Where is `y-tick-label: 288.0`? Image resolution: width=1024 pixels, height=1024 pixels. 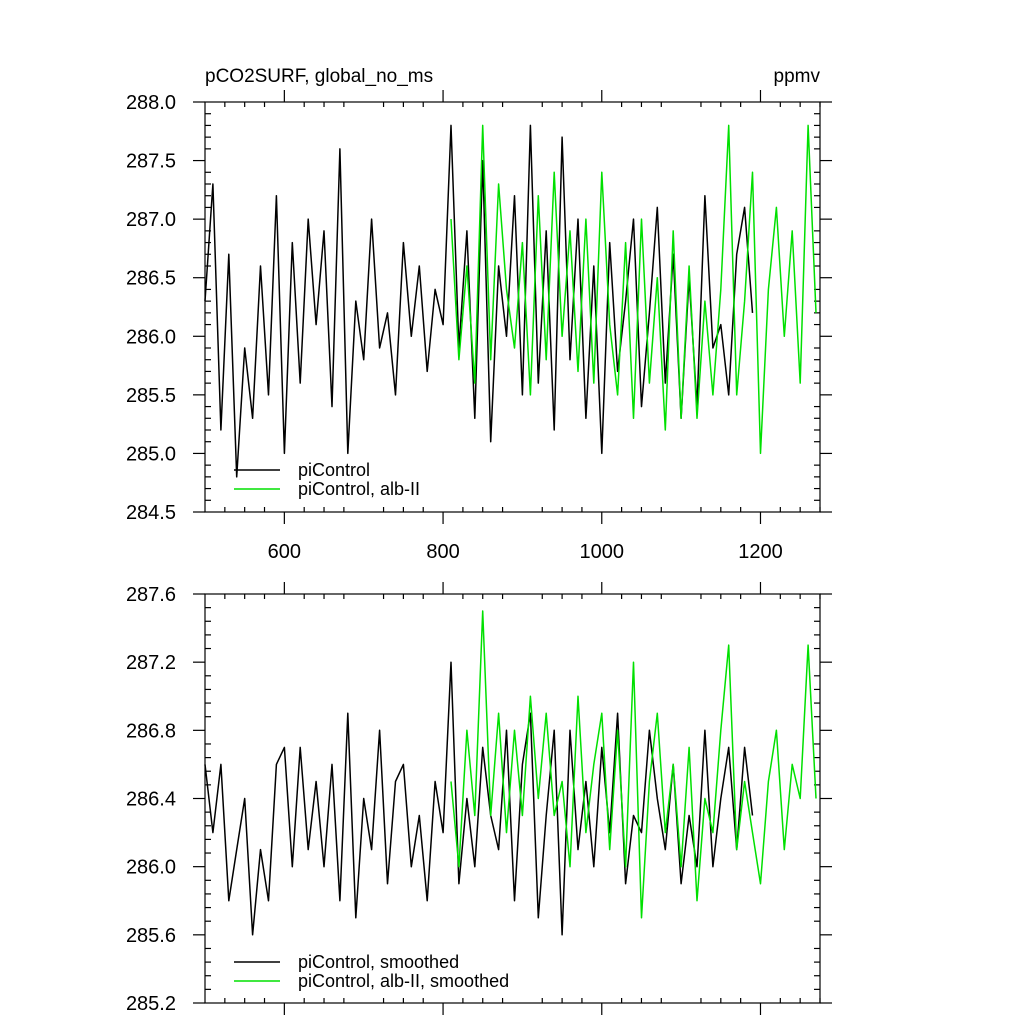
y-tick-label: 288.0 is located at coordinates (151, 103).